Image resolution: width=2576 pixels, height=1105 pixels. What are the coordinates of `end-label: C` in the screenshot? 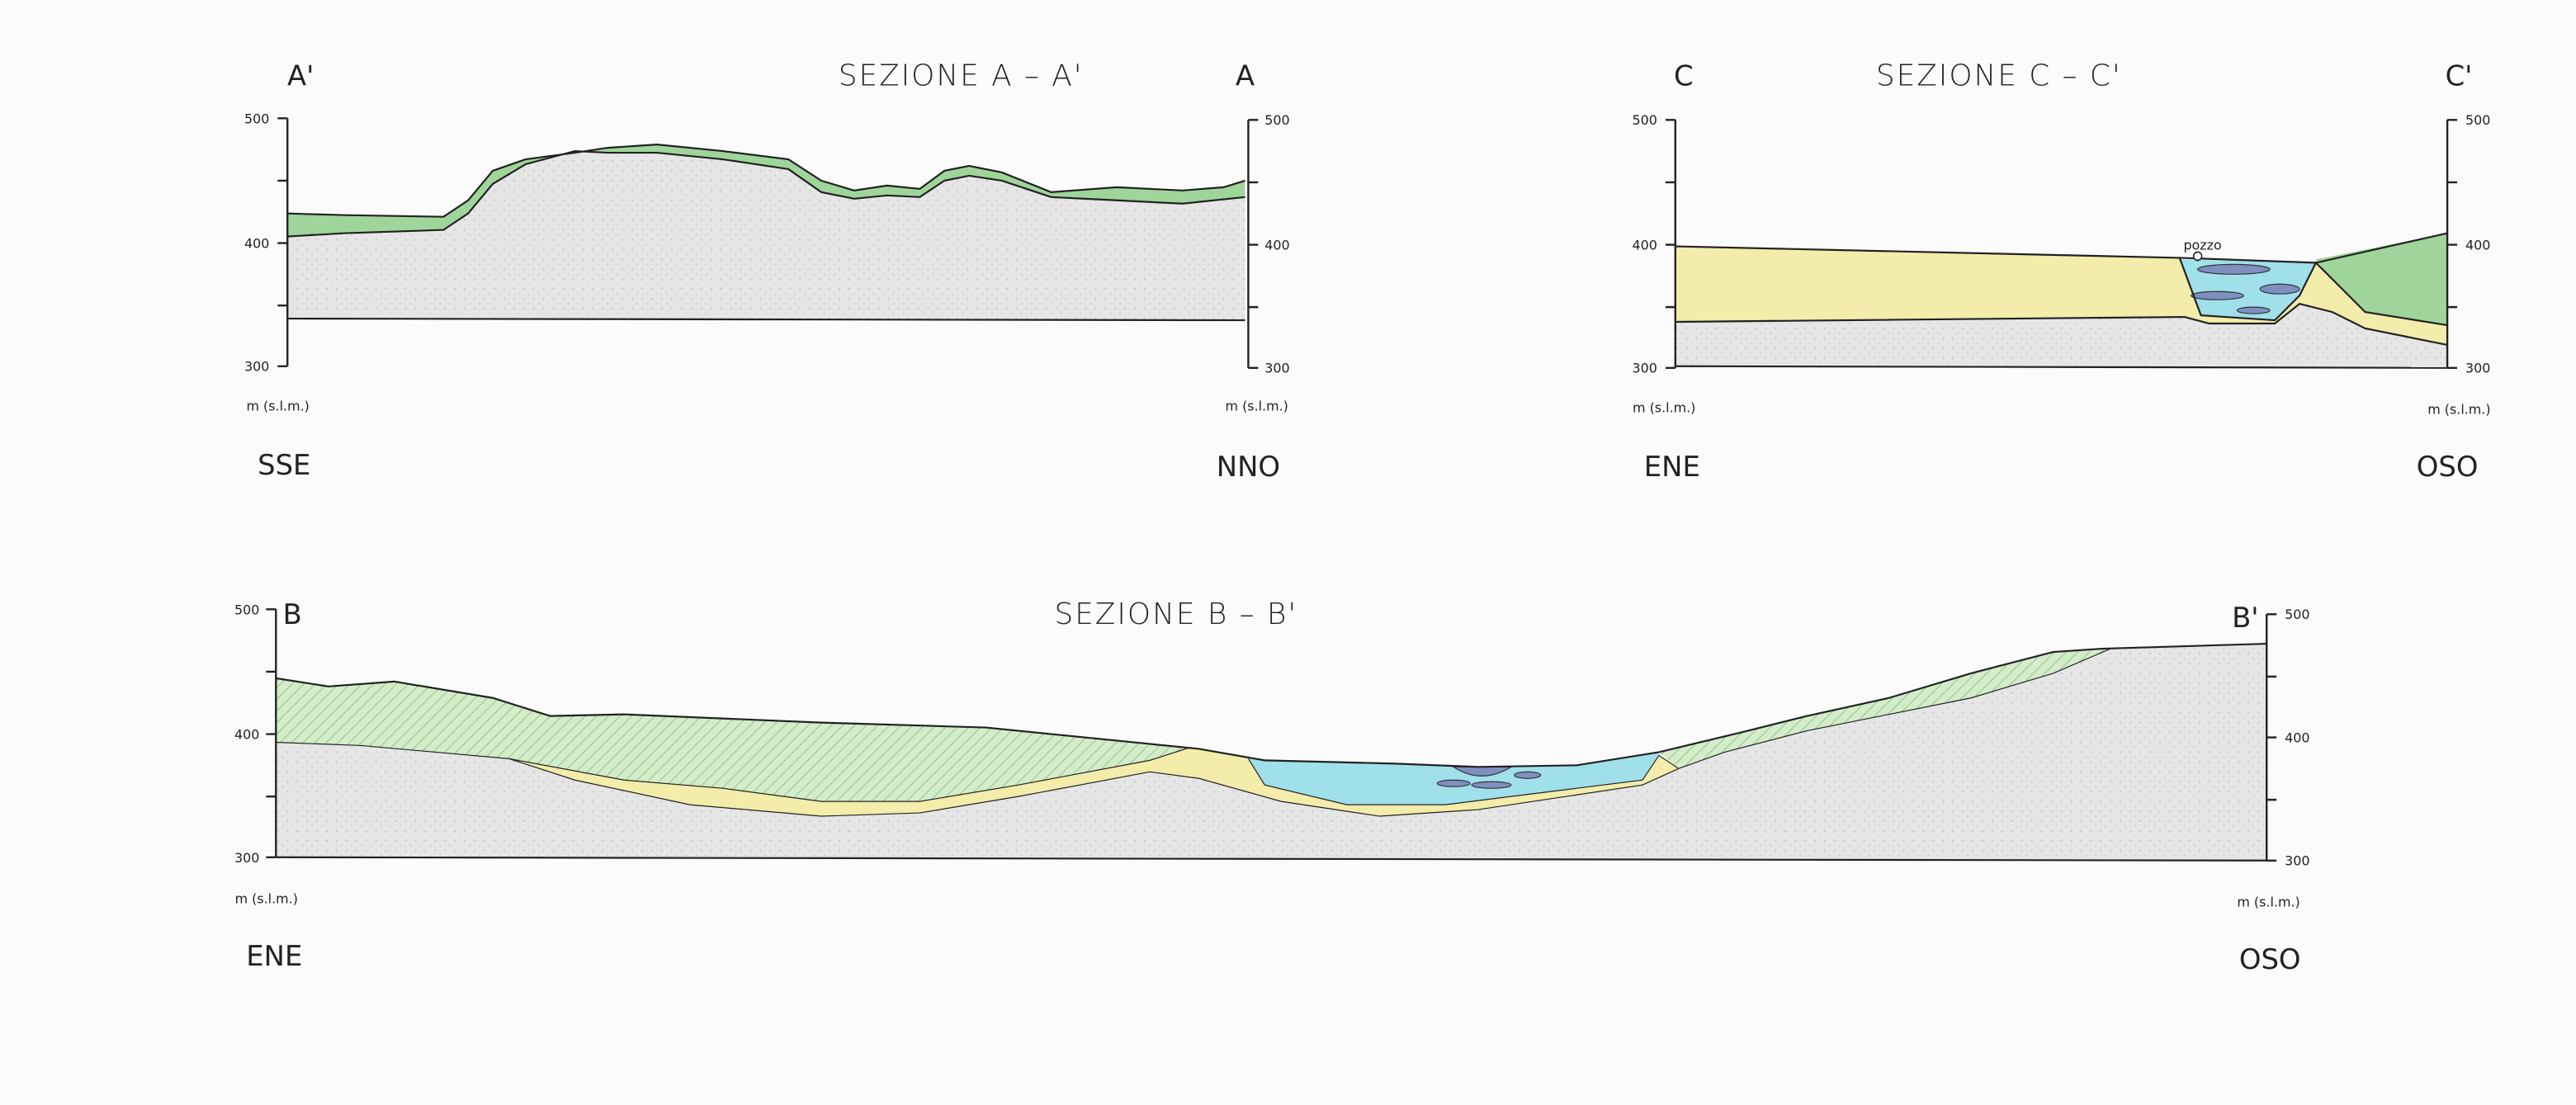 It's located at (1684, 75).